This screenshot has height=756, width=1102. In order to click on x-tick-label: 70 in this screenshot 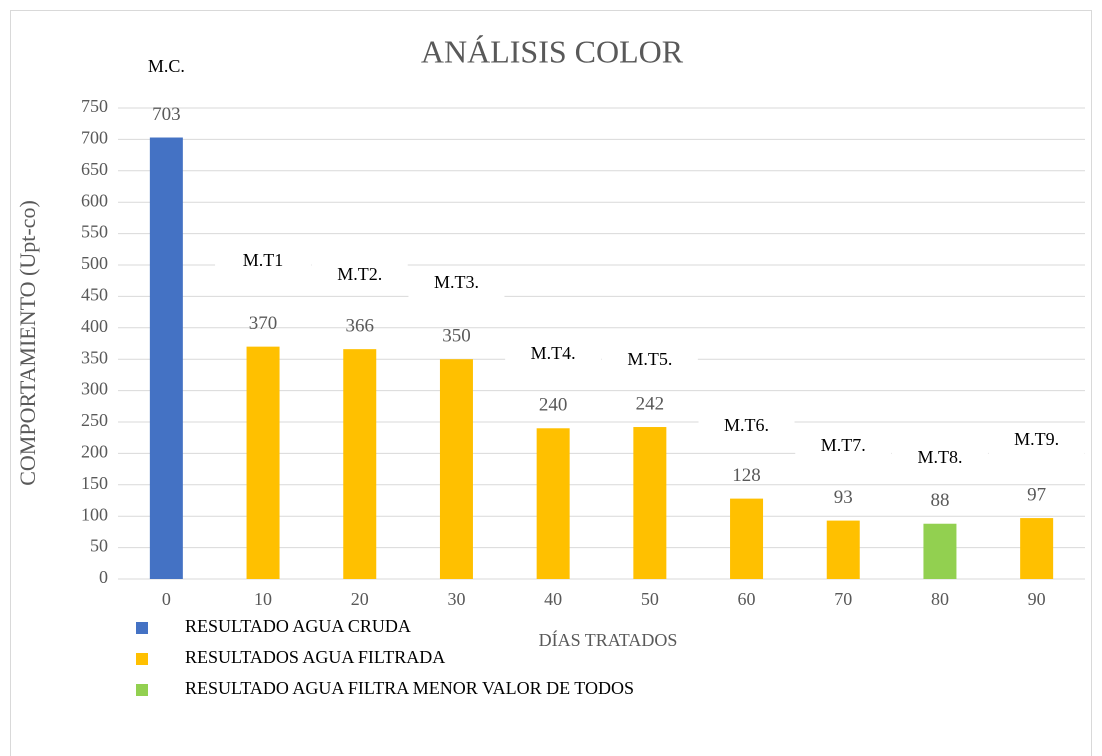, I will do `click(843, 599)`.